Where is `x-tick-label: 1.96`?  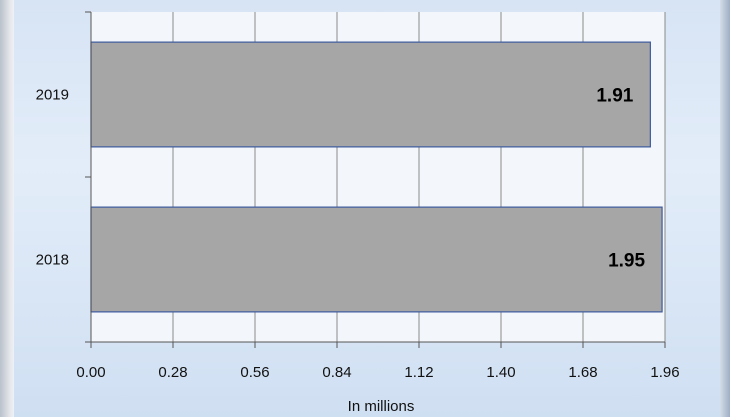 x-tick-label: 1.96 is located at coordinates (664, 372).